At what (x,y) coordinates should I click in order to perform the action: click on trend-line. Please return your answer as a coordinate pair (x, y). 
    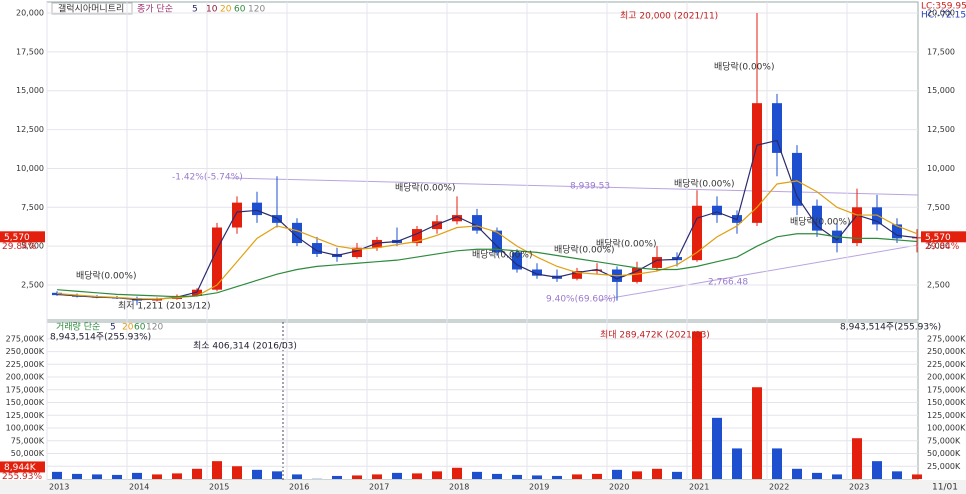
    Looking at the image, I should click on (759, 272).